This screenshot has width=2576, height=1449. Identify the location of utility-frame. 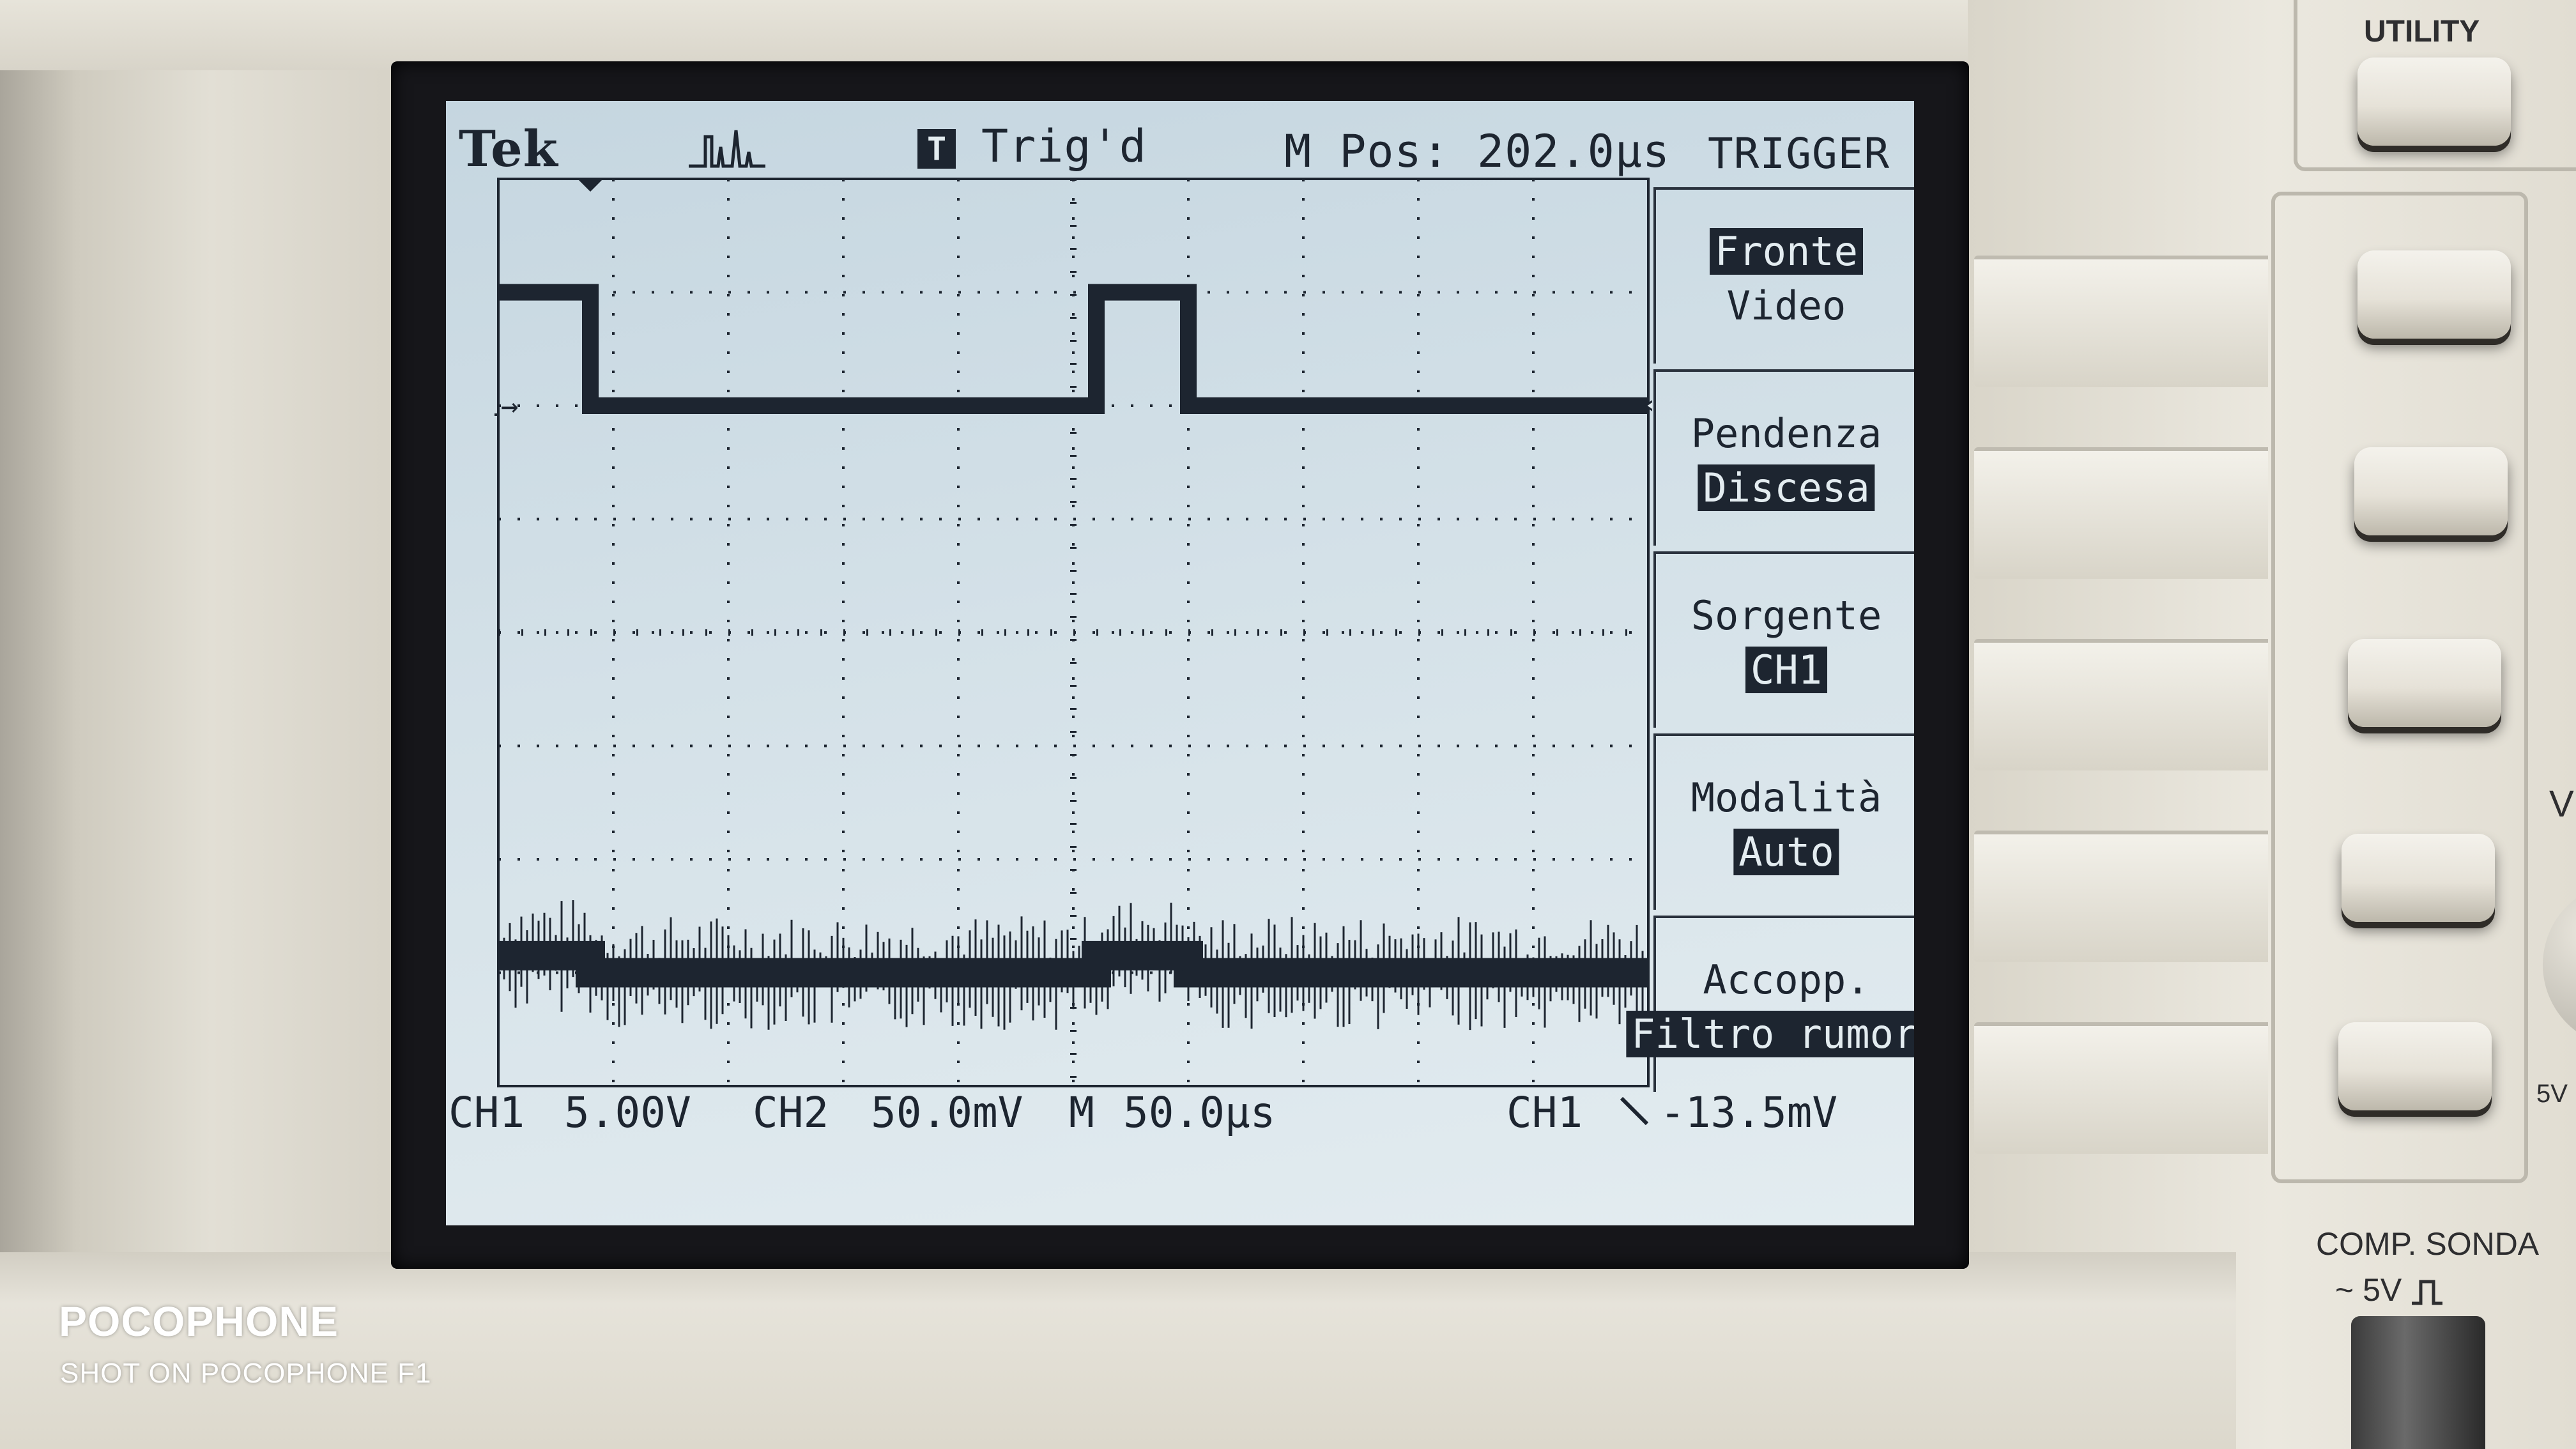
(2435, 85).